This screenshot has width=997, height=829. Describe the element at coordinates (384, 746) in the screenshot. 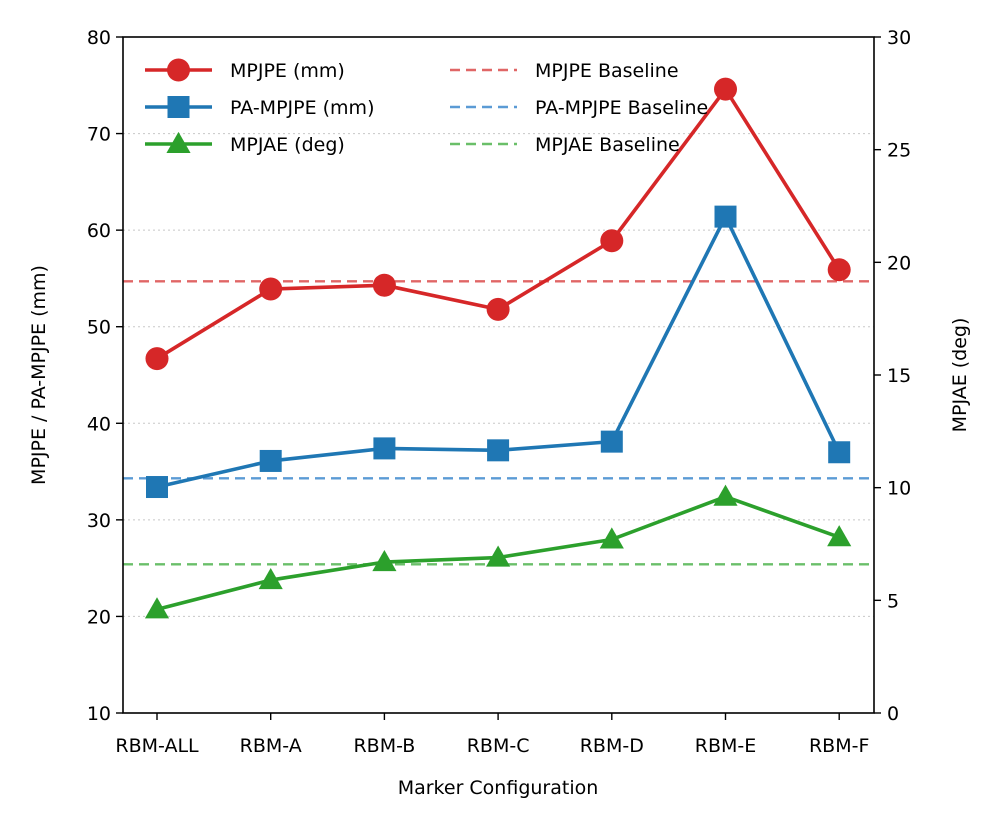

I see `x-tick-label: RBM-B` at that location.